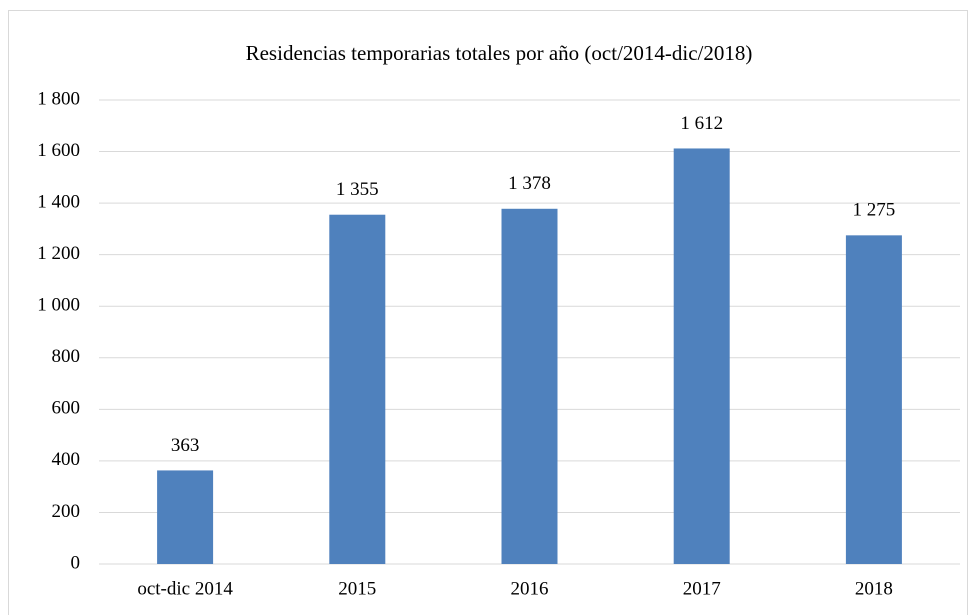  What do you see at coordinates (58, 150) in the screenshot?
I see `y-tick-label: 1 600` at bounding box center [58, 150].